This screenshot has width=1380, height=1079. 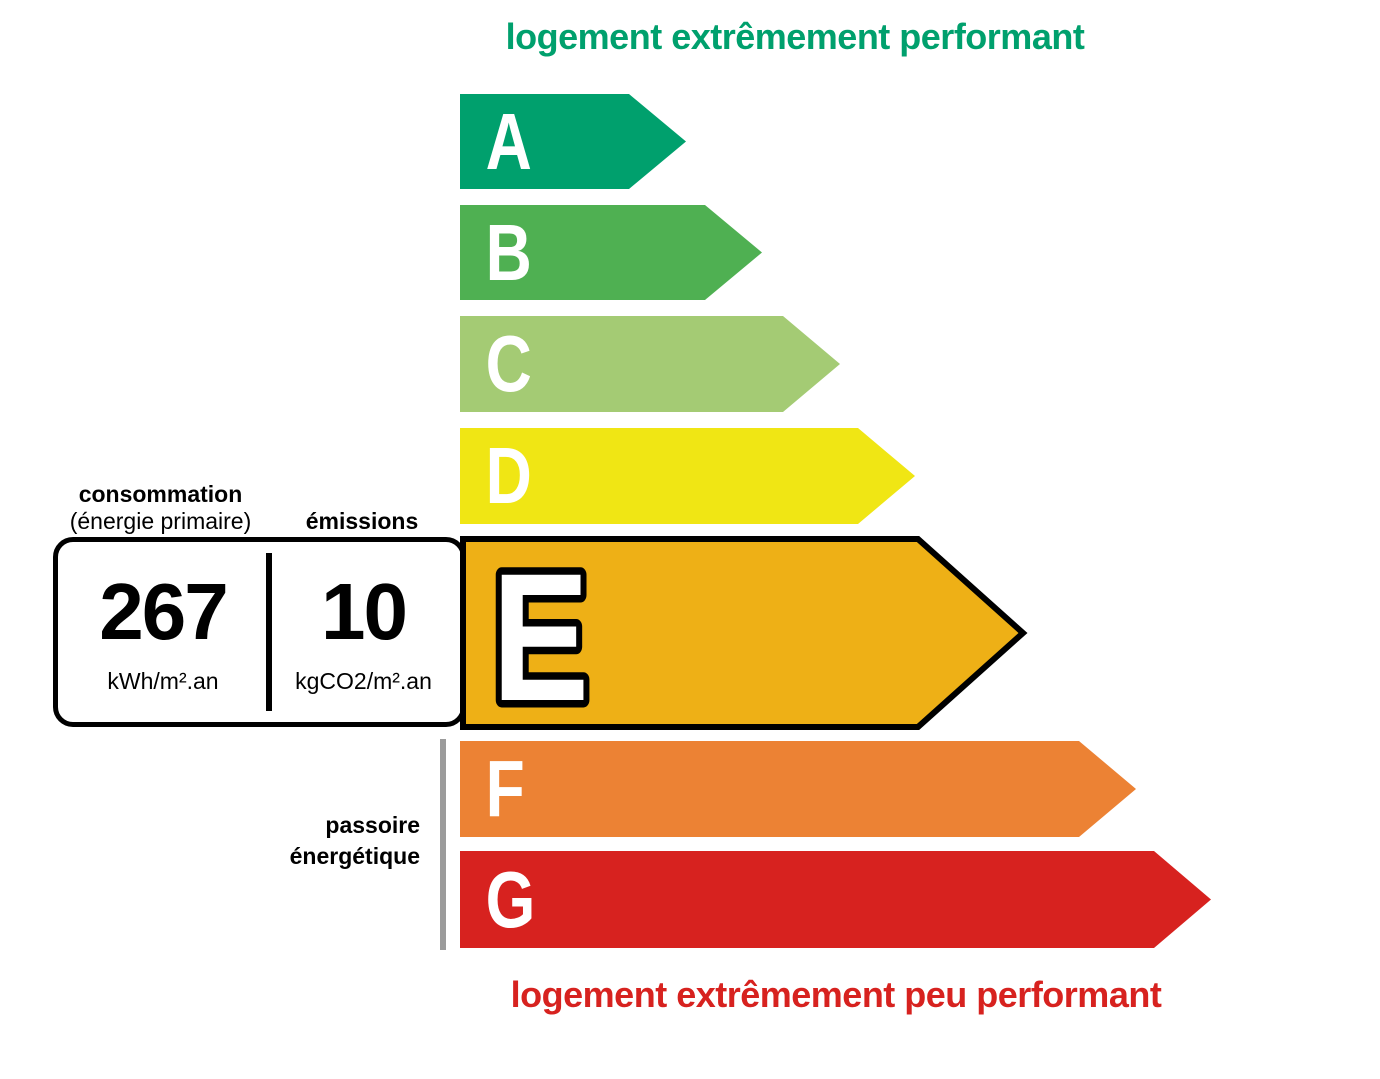 What do you see at coordinates (508, 363) in the screenshot?
I see `energy-class-c-letter: C` at bounding box center [508, 363].